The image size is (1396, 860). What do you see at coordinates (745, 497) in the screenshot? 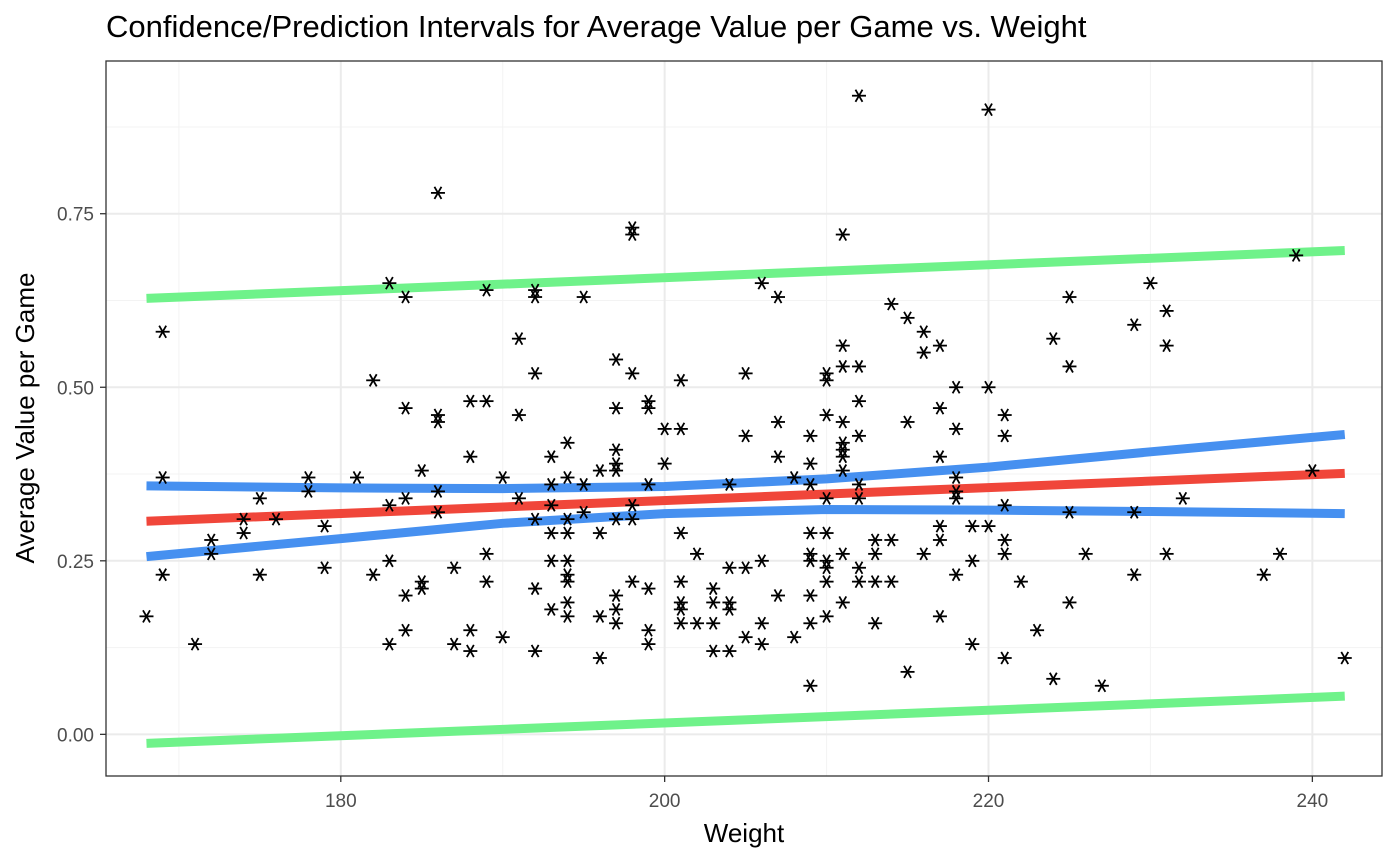
I see `series-line-fit` at bounding box center [745, 497].